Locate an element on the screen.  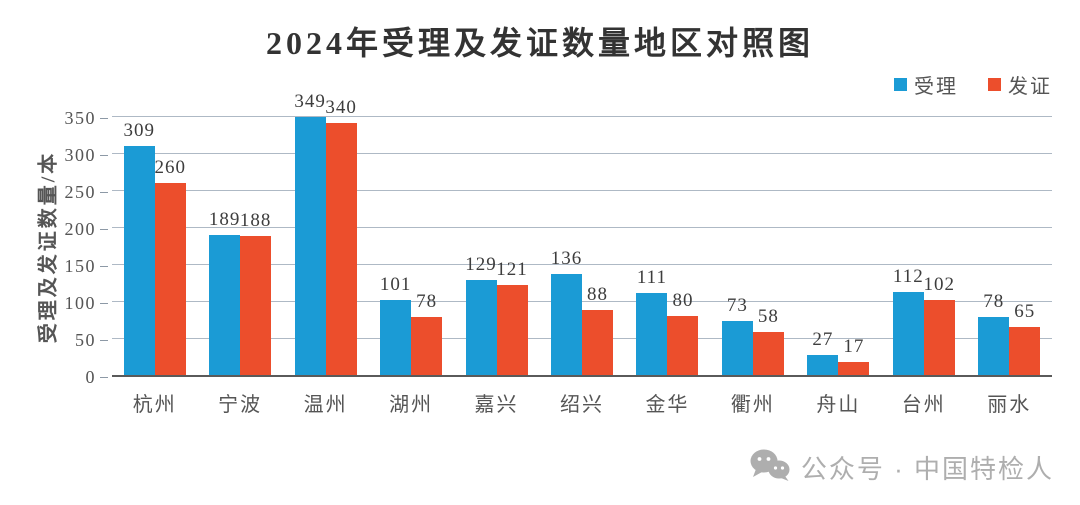
bar-group: 78 65 丽水 is located at coordinates (1009, 267).